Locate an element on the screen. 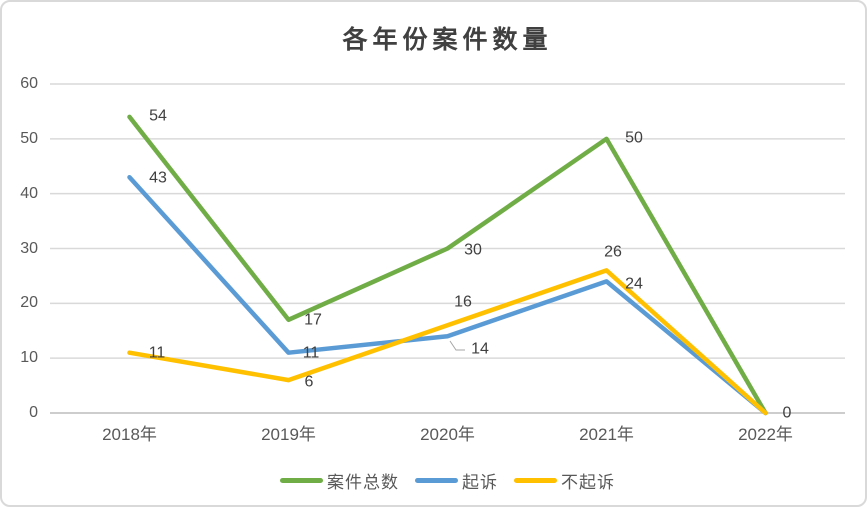 The width and height of the screenshot is (867, 507). data-label: 43 is located at coordinates (158, 178).